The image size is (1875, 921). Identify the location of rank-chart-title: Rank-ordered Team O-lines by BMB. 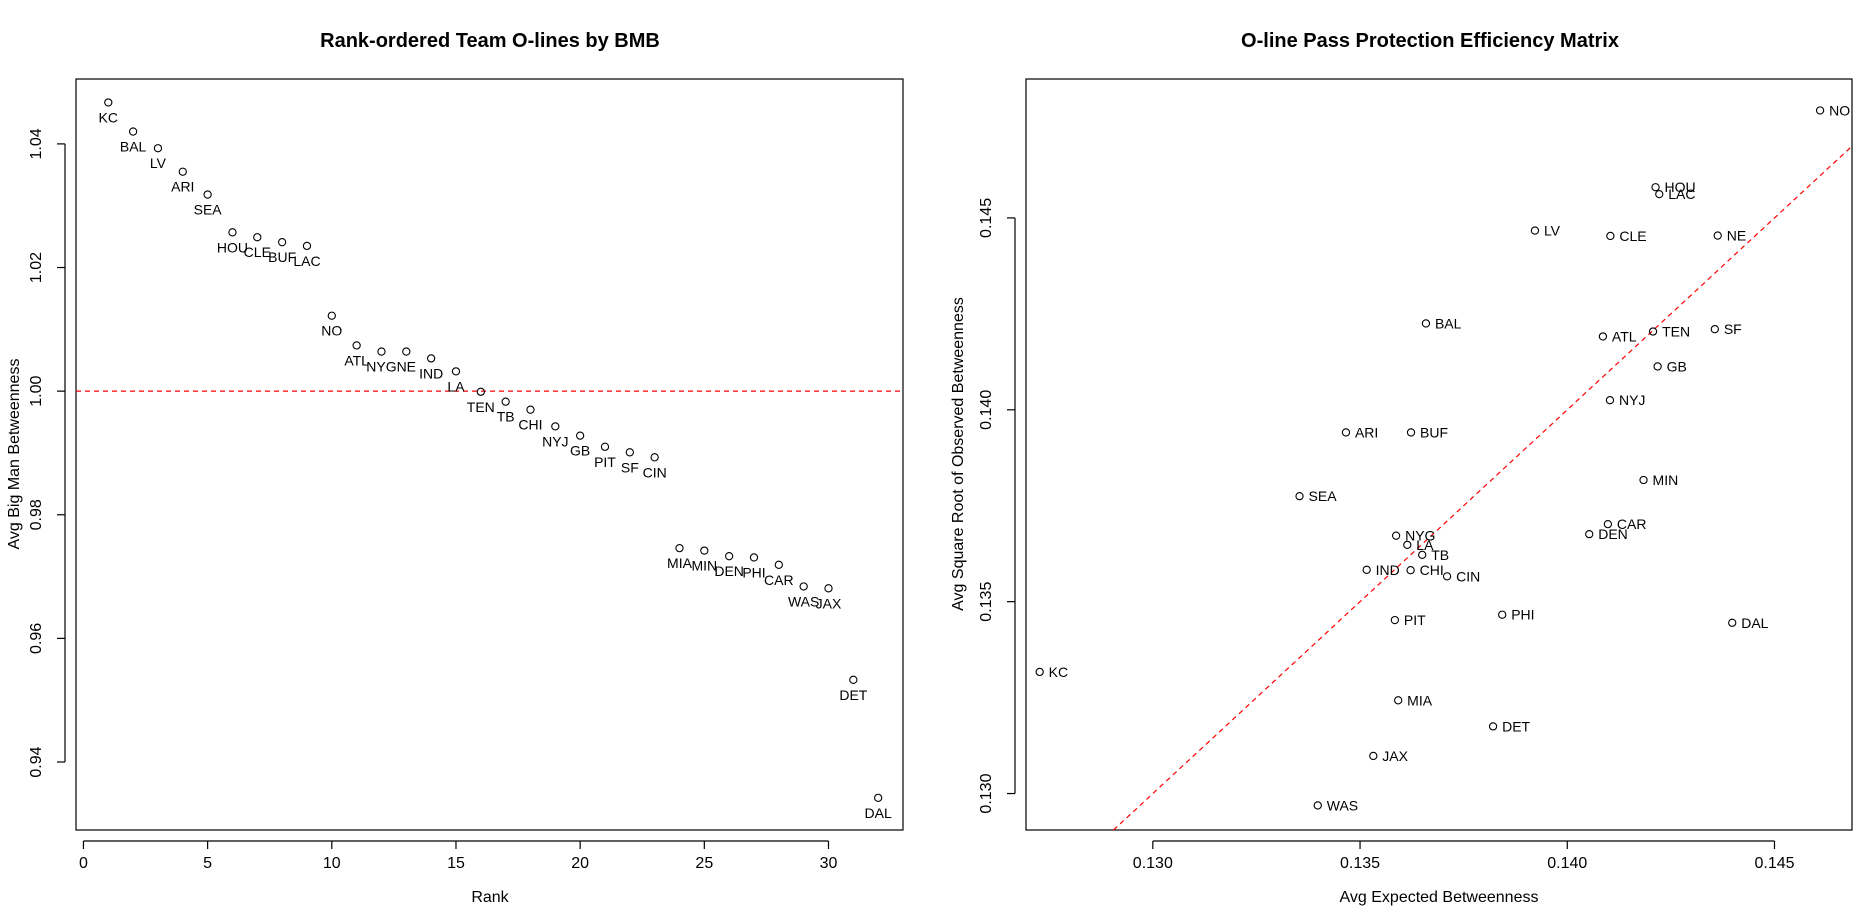
(490, 41).